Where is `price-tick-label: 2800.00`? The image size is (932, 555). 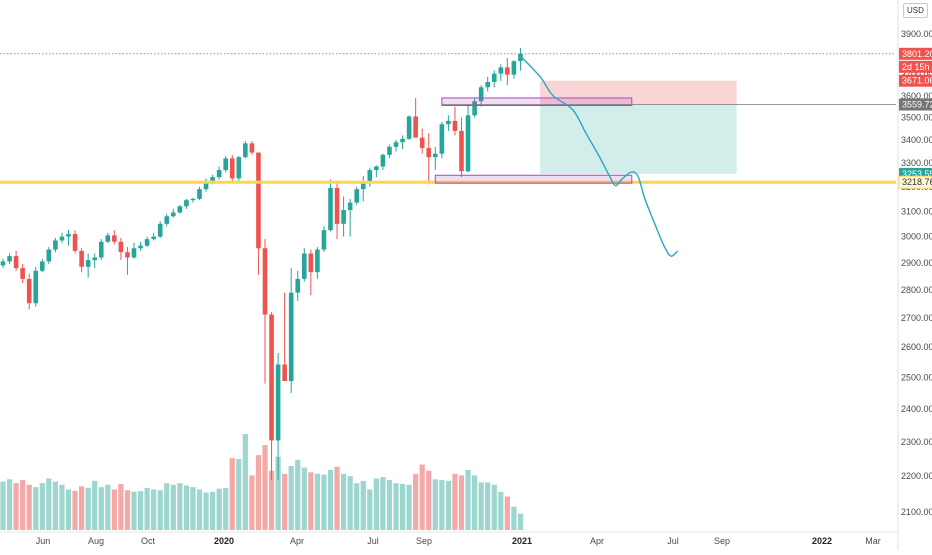 price-tick-label: 2800.00 is located at coordinates (916, 290).